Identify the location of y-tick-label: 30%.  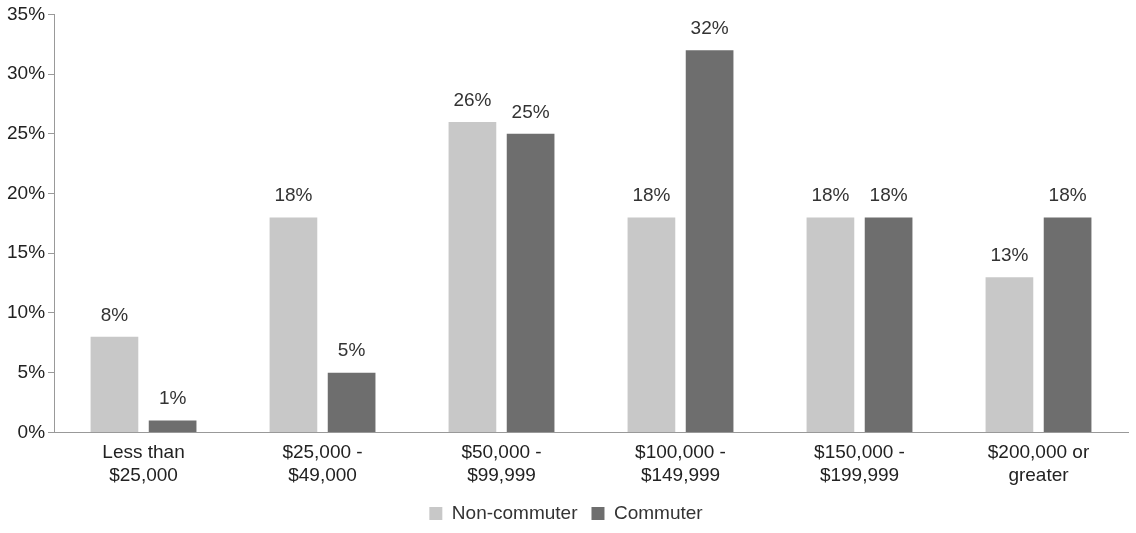
(26, 73).